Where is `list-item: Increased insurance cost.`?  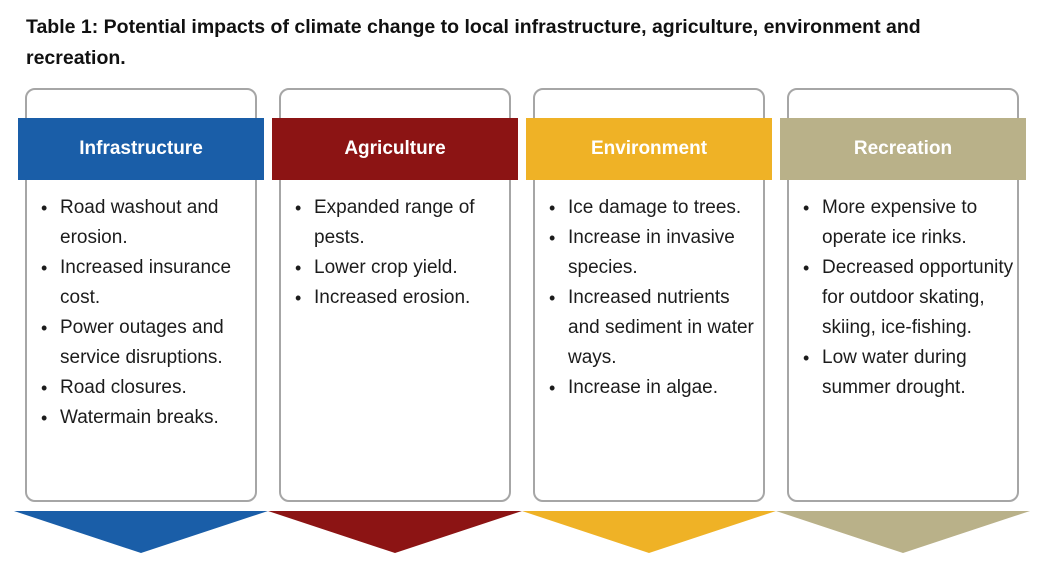
list-item: Increased insurance cost. is located at coordinates (140, 283).